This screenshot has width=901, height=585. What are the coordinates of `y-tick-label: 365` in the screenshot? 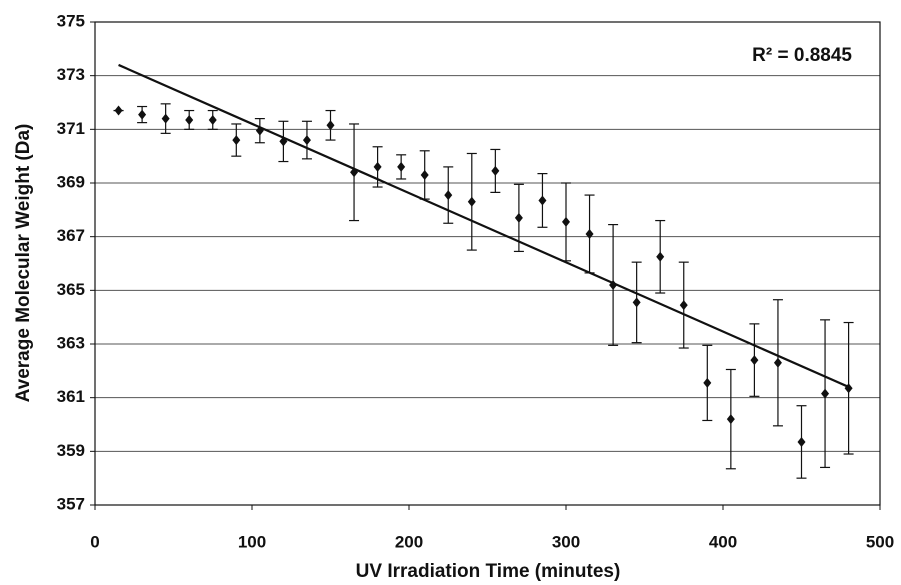 It's located at (71, 289).